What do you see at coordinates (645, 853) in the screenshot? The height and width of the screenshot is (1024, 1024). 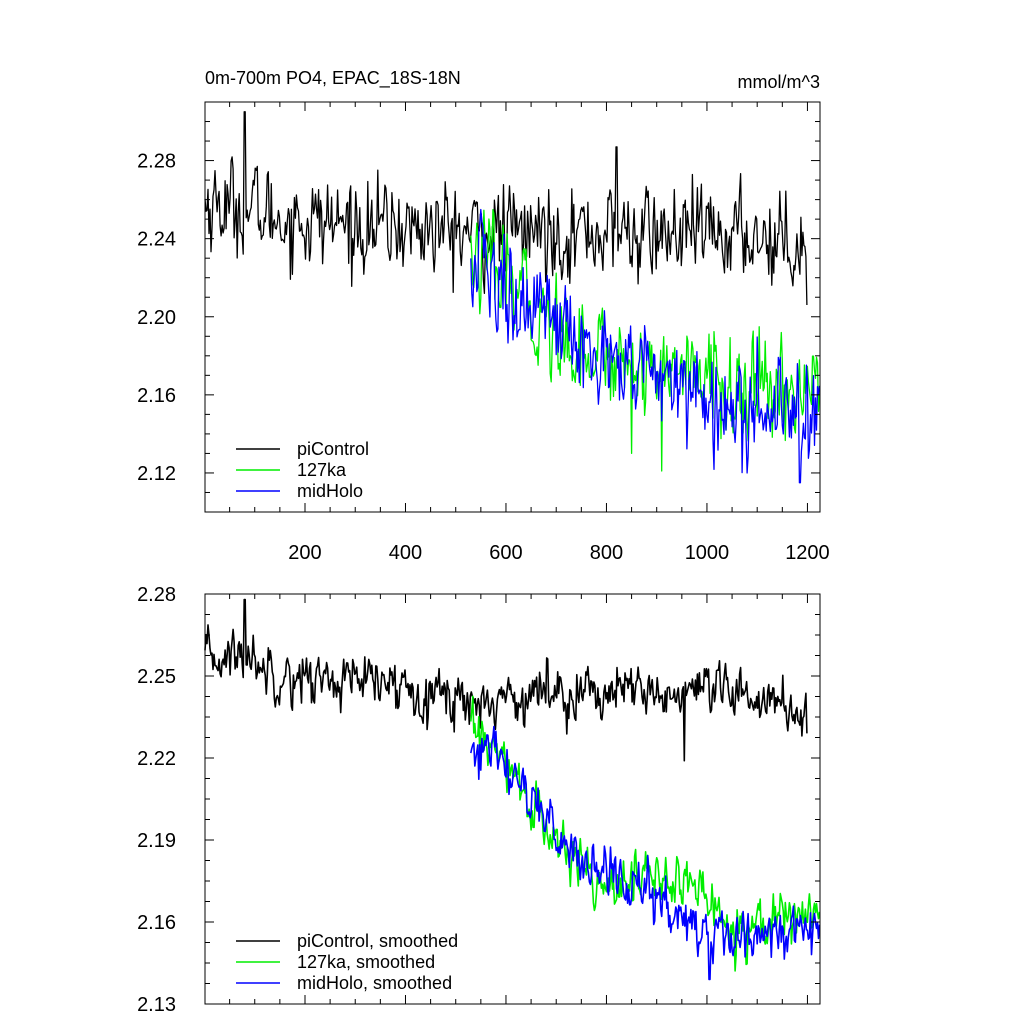 I see `bottom-series-midholo-smoothed` at bounding box center [645, 853].